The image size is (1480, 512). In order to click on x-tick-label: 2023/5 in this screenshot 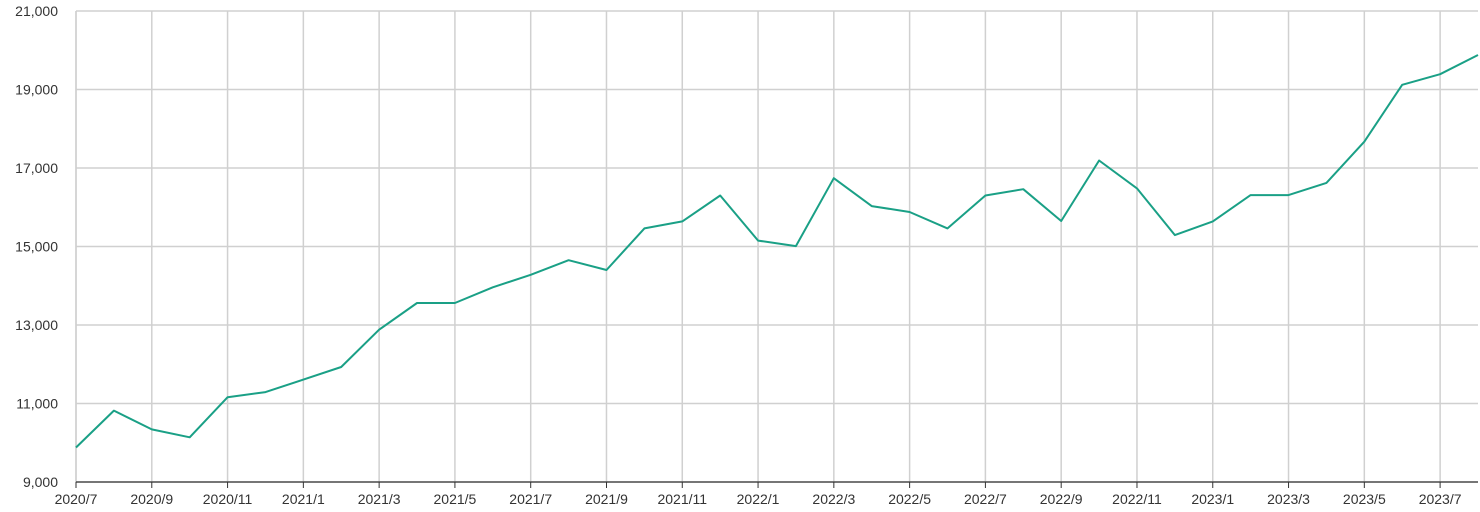, I will do `click(1364, 499)`.